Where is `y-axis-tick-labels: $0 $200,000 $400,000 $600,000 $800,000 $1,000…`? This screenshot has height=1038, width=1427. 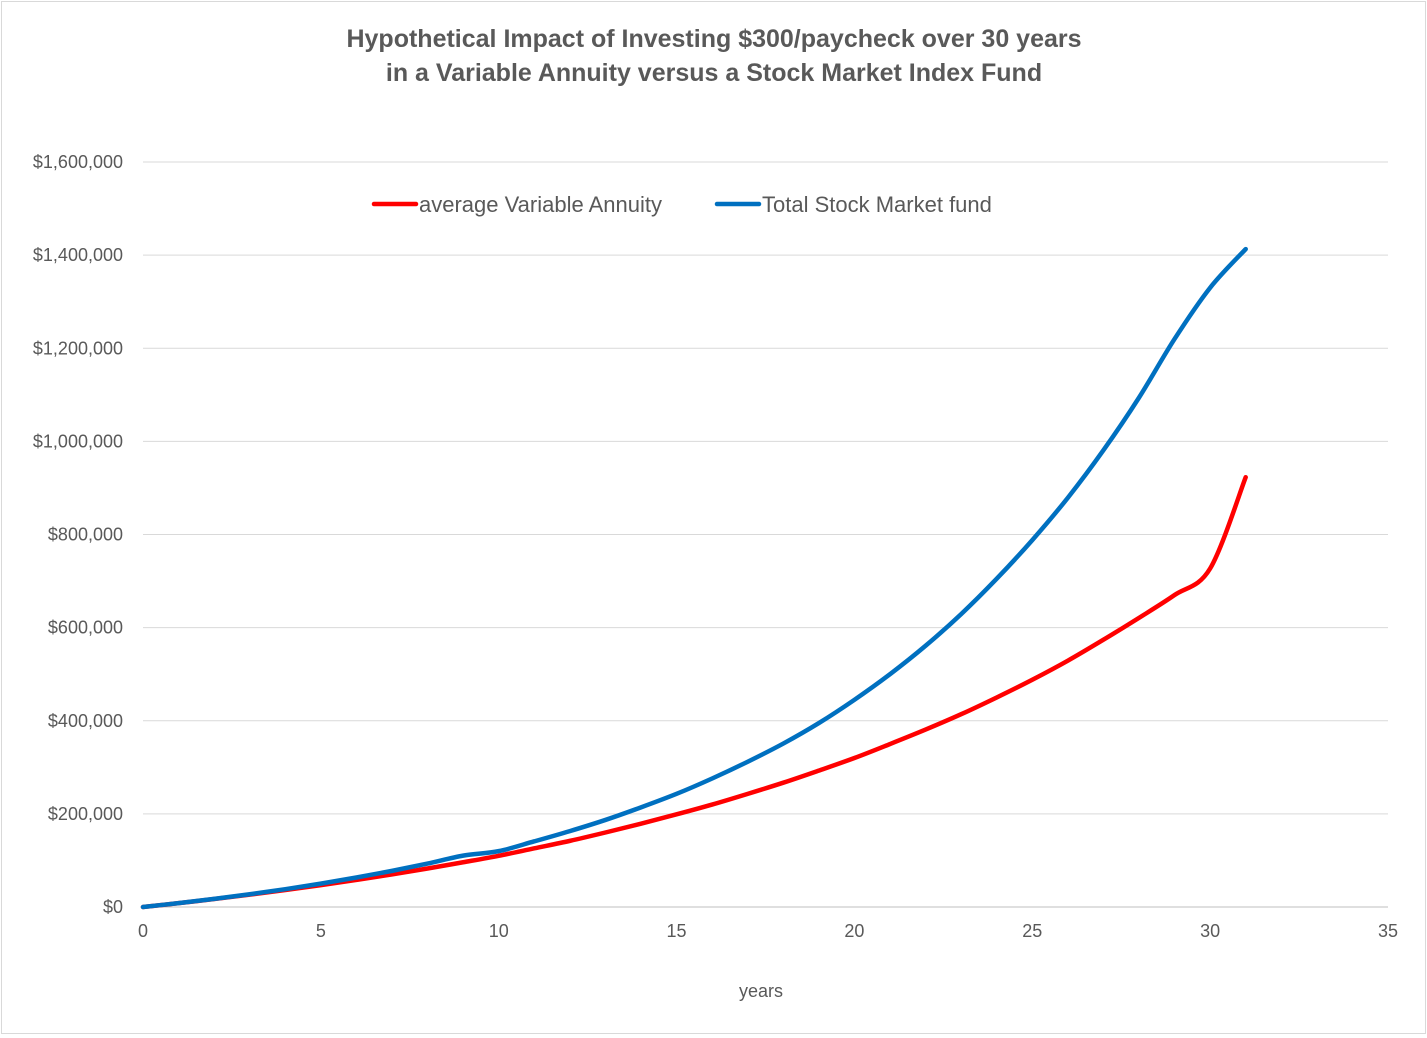
y-axis-tick-labels: $0 $200,000 $400,000 $600,000 $800,000 $1,000… is located at coordinates (78, 534).